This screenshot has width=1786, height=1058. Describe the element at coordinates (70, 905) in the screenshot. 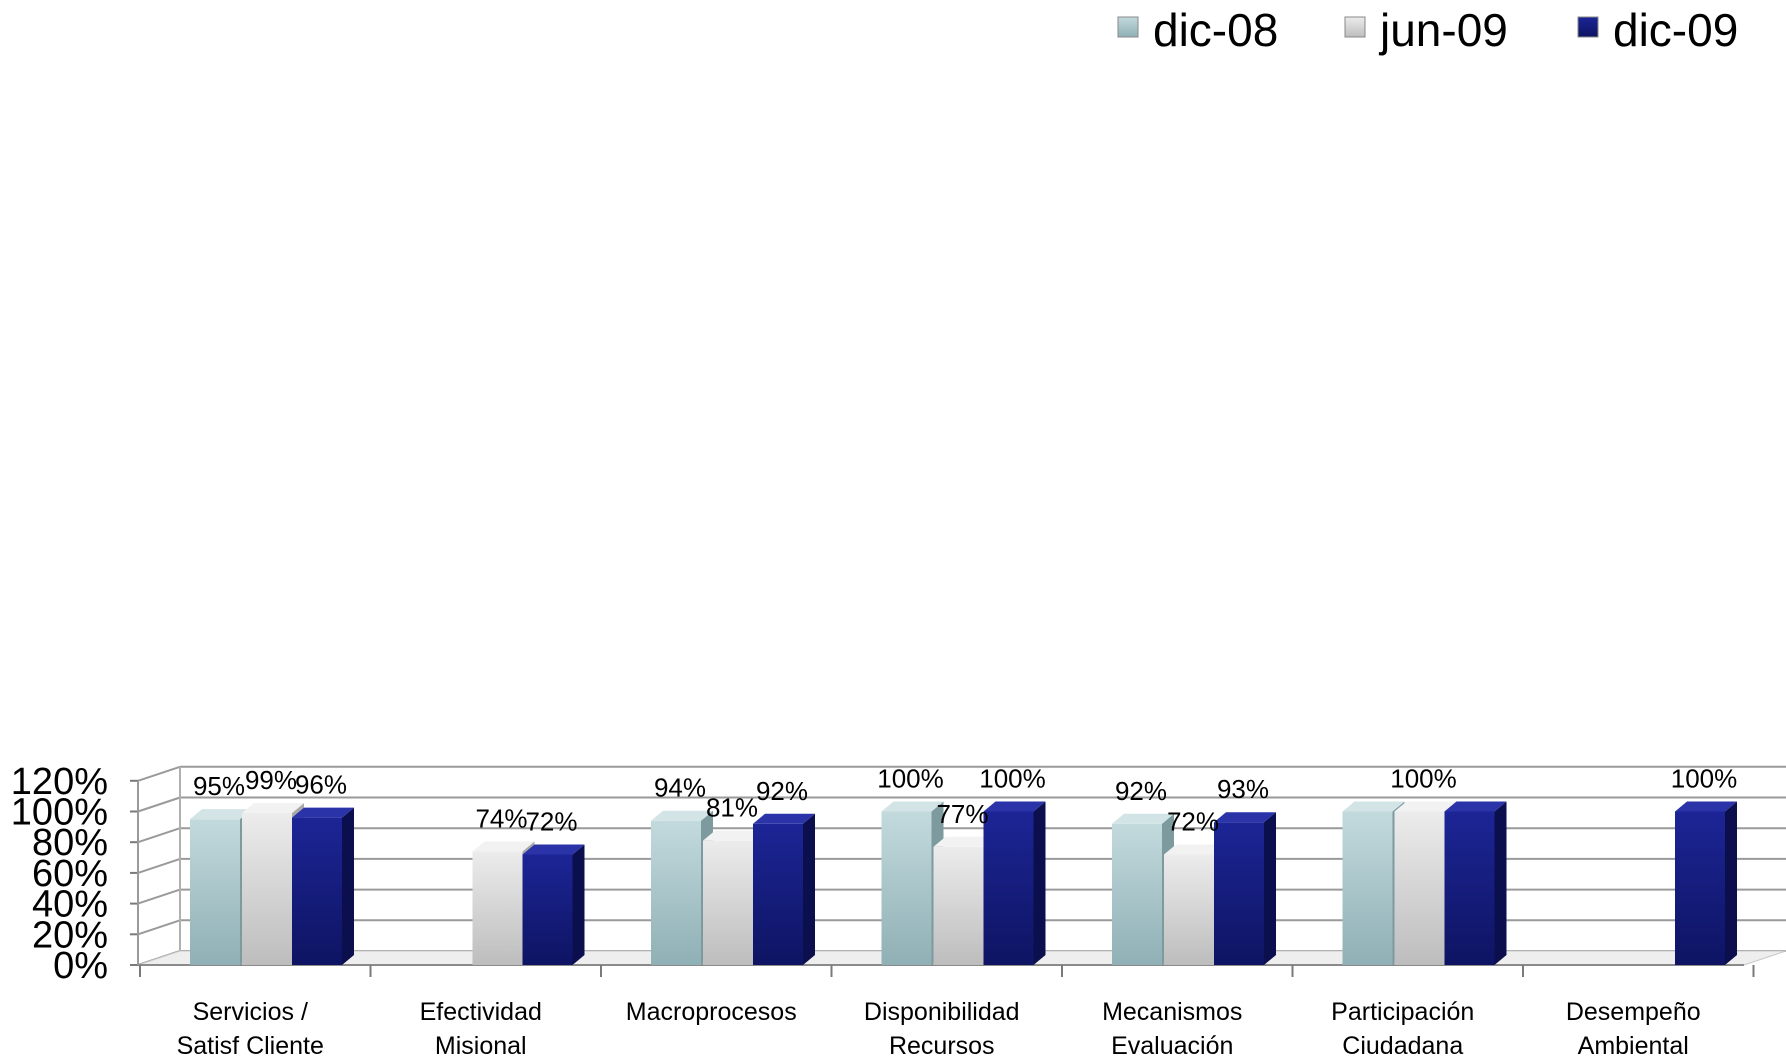

I see `y-tick-label: 40%` at that location.